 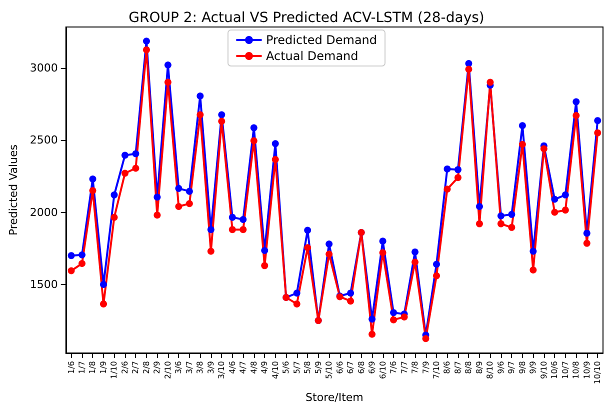 I want to click on x-tick-label: 6/8, so click(x=361, y=367).